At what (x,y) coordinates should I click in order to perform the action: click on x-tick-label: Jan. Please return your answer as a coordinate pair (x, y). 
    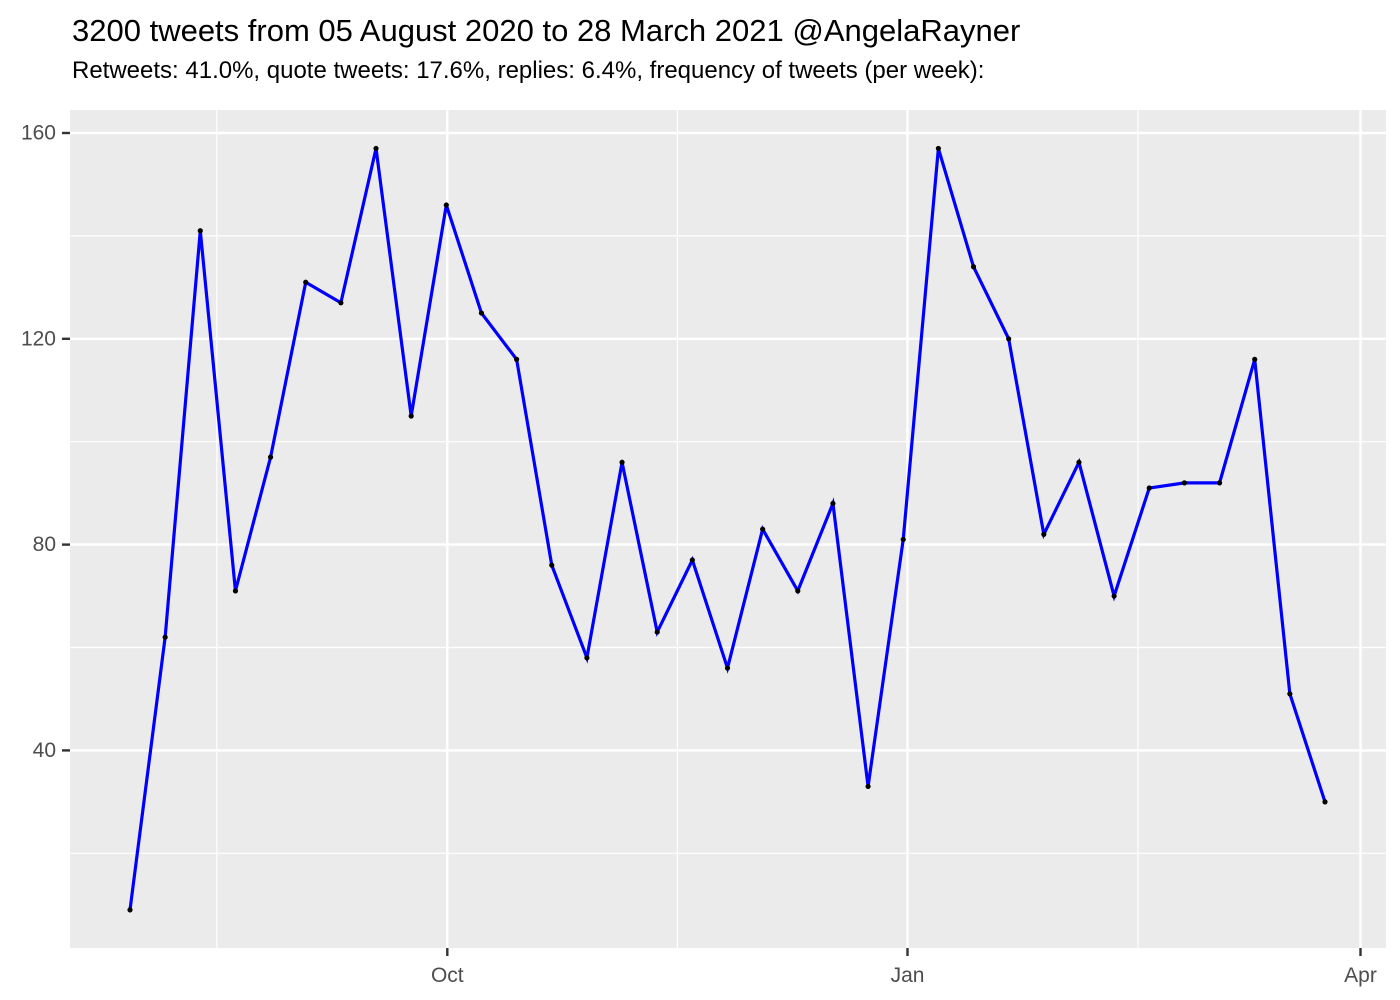
    Looking at the image, I should click on (908, 975).